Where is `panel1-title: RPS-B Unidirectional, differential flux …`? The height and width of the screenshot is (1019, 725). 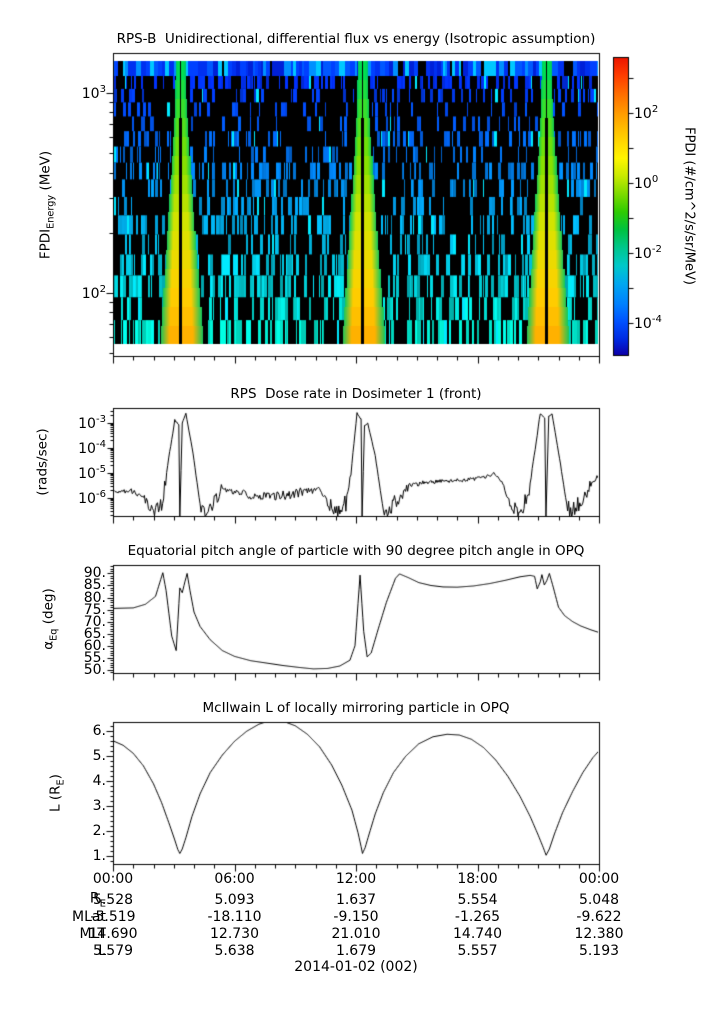 panel1-title: RPS-B Unidirectional, differential flux … is located at coordinates (356, 39).